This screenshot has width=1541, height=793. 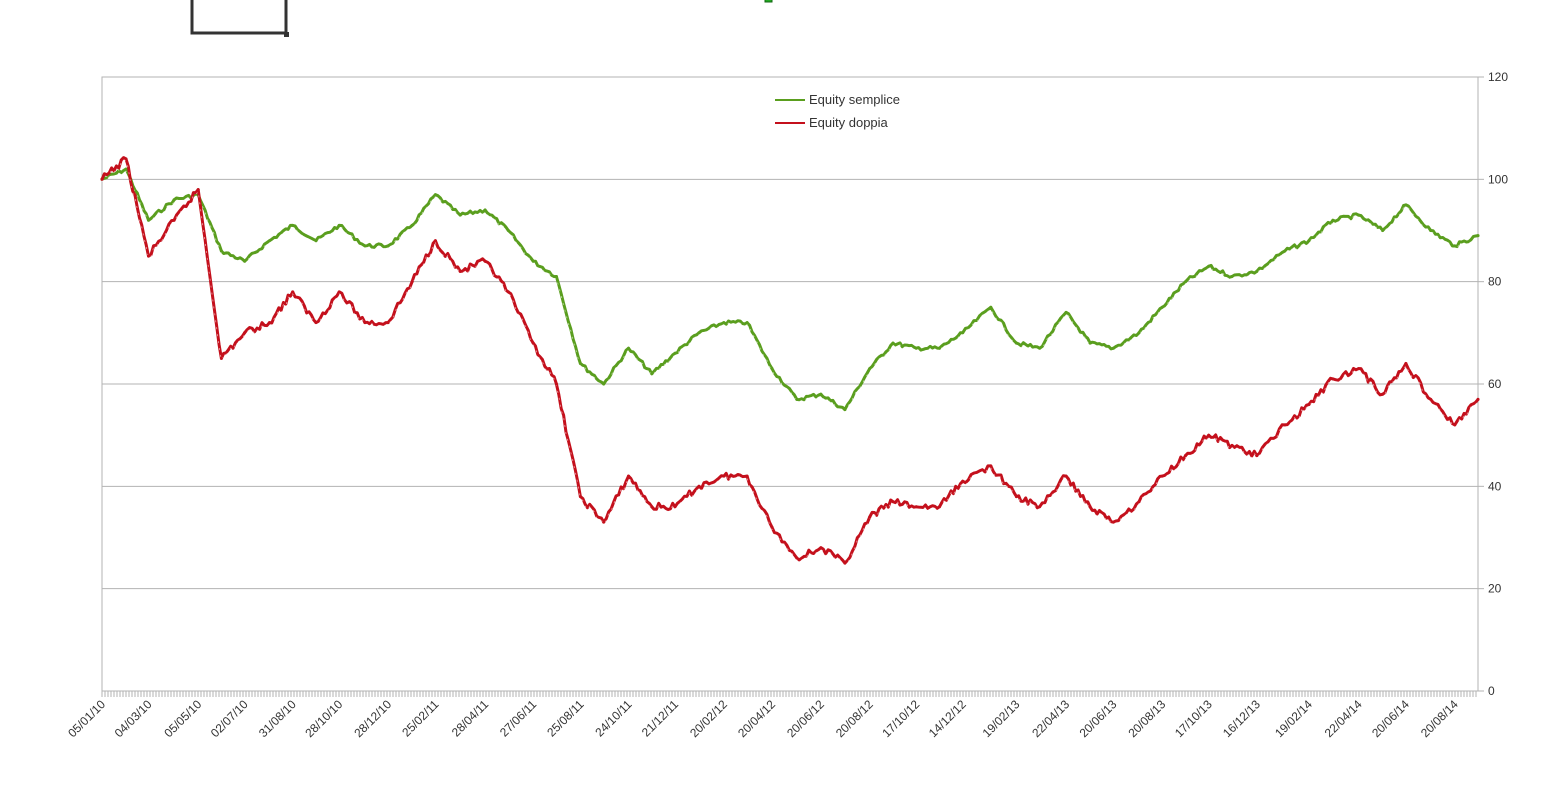 What do you see at coordinates (1343, 718) in the screenshot?
I see `x-tick-label: 22/04/14` at bounding box center [1343, 718].